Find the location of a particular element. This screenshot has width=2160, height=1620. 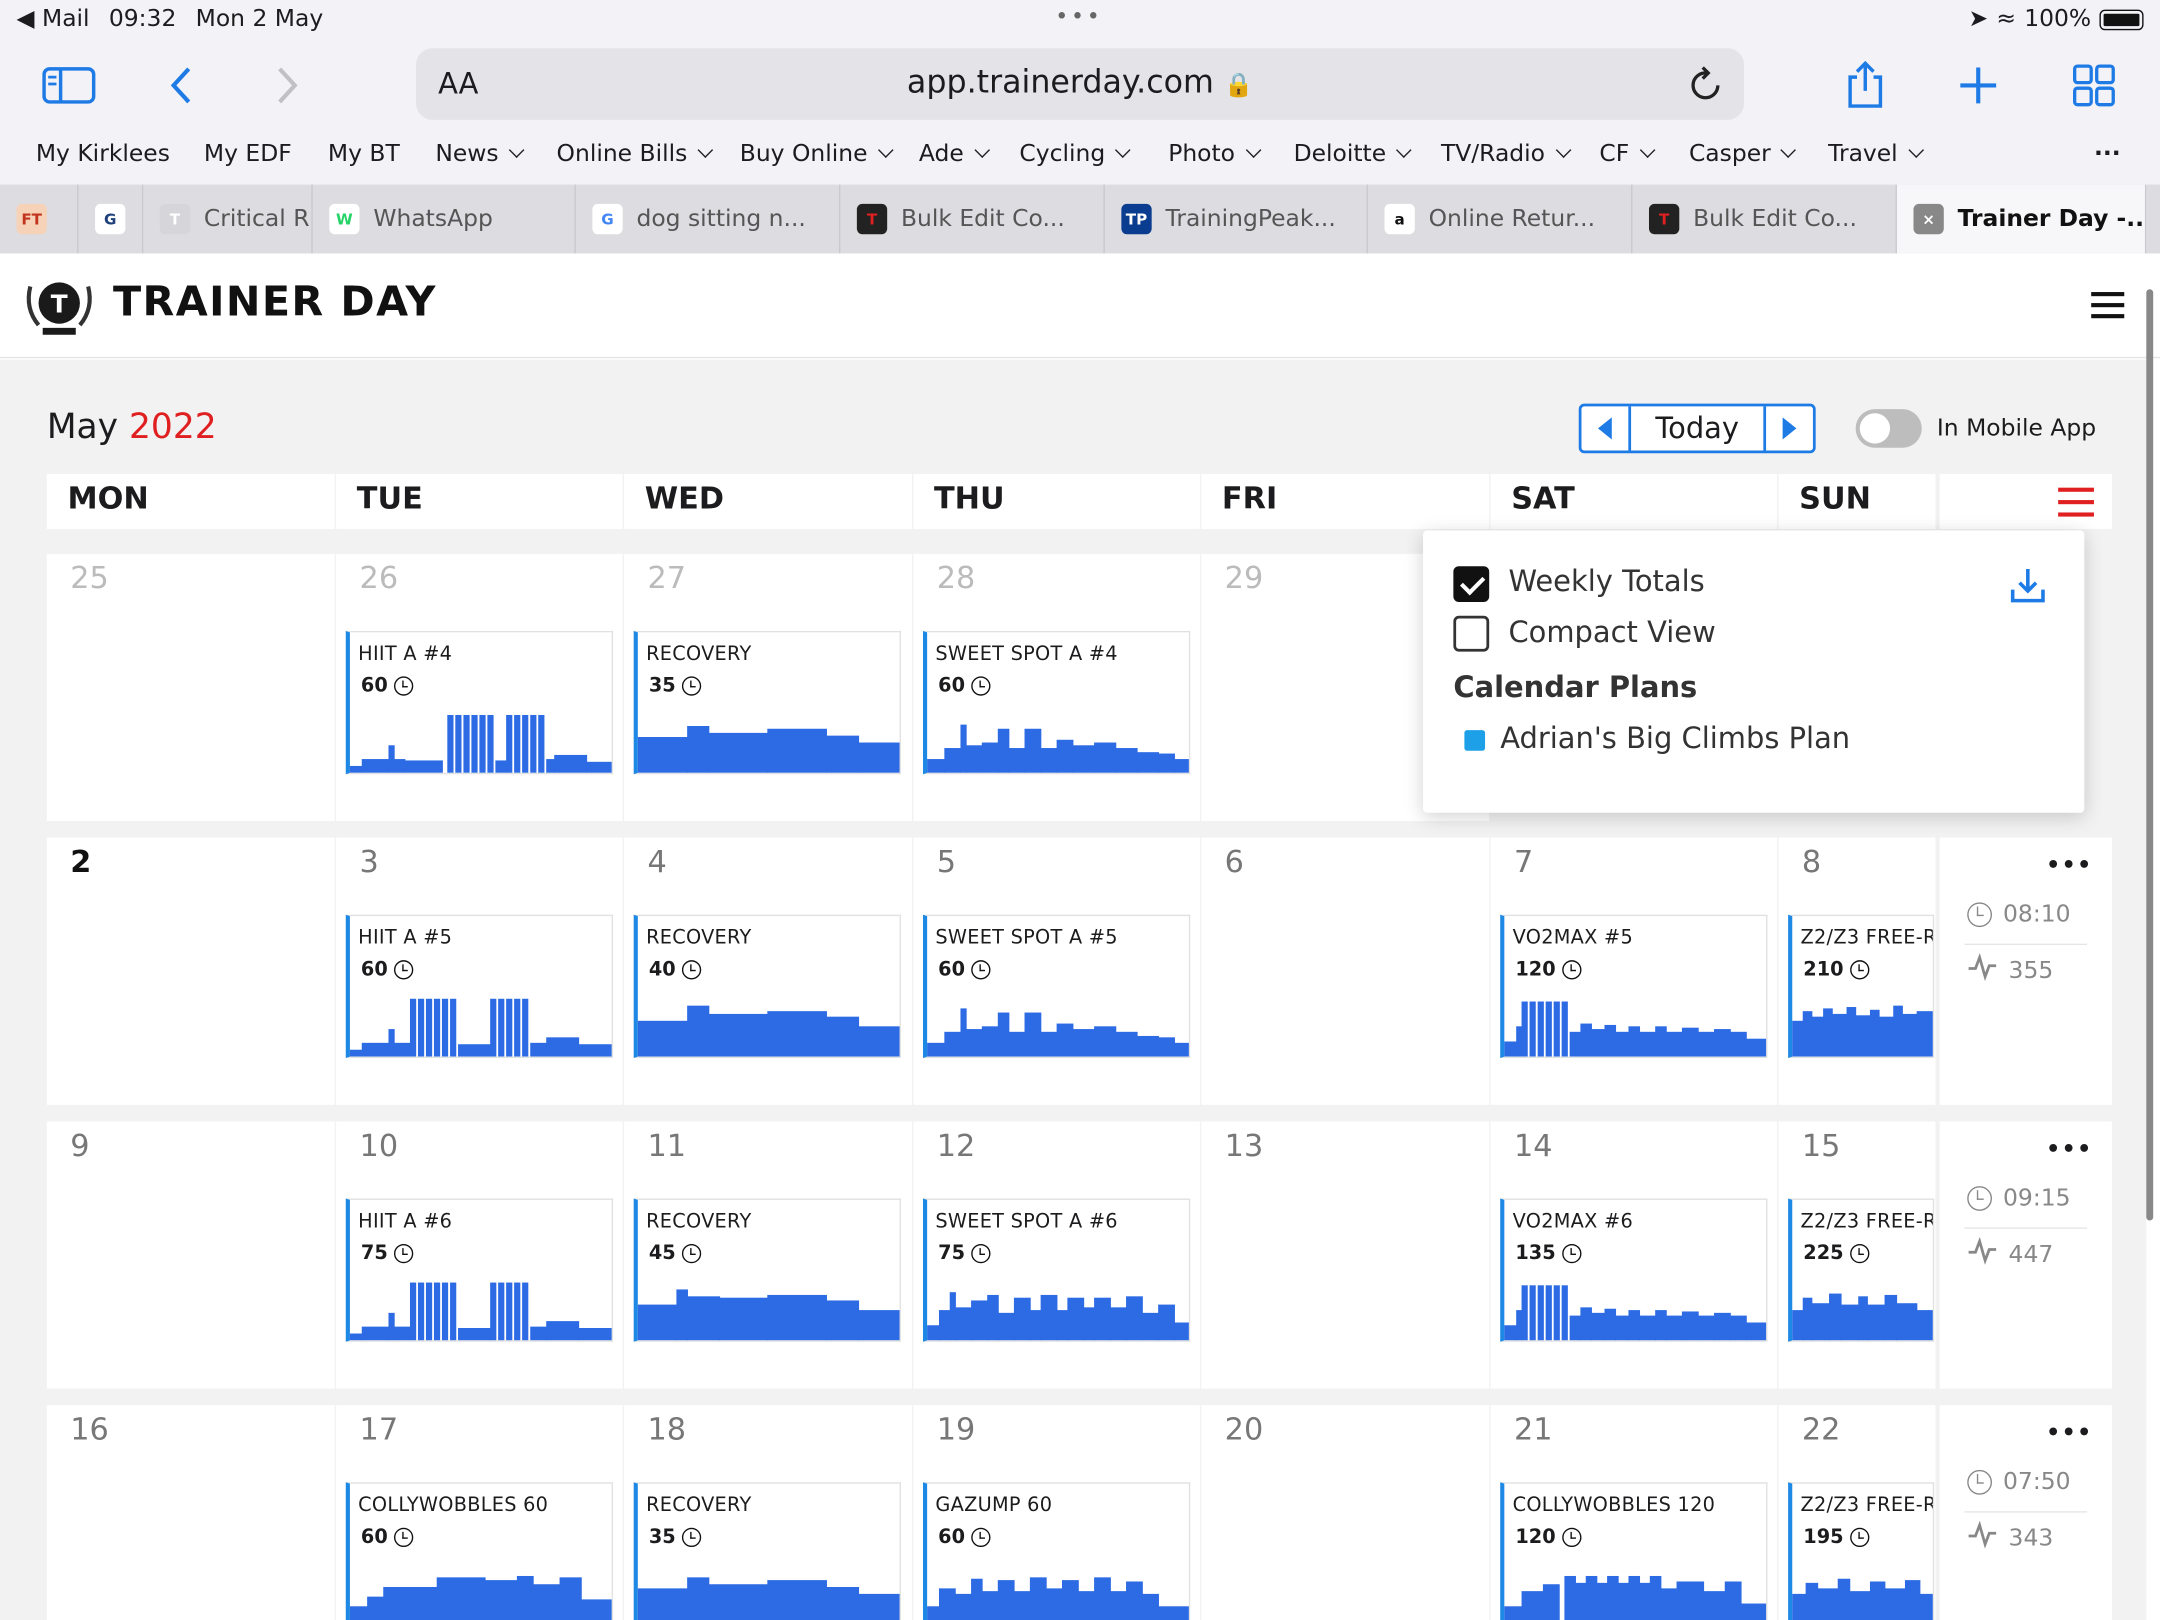

workout-card: SWEET SPOT A #4 60 is located at coordinates (1056, 702).